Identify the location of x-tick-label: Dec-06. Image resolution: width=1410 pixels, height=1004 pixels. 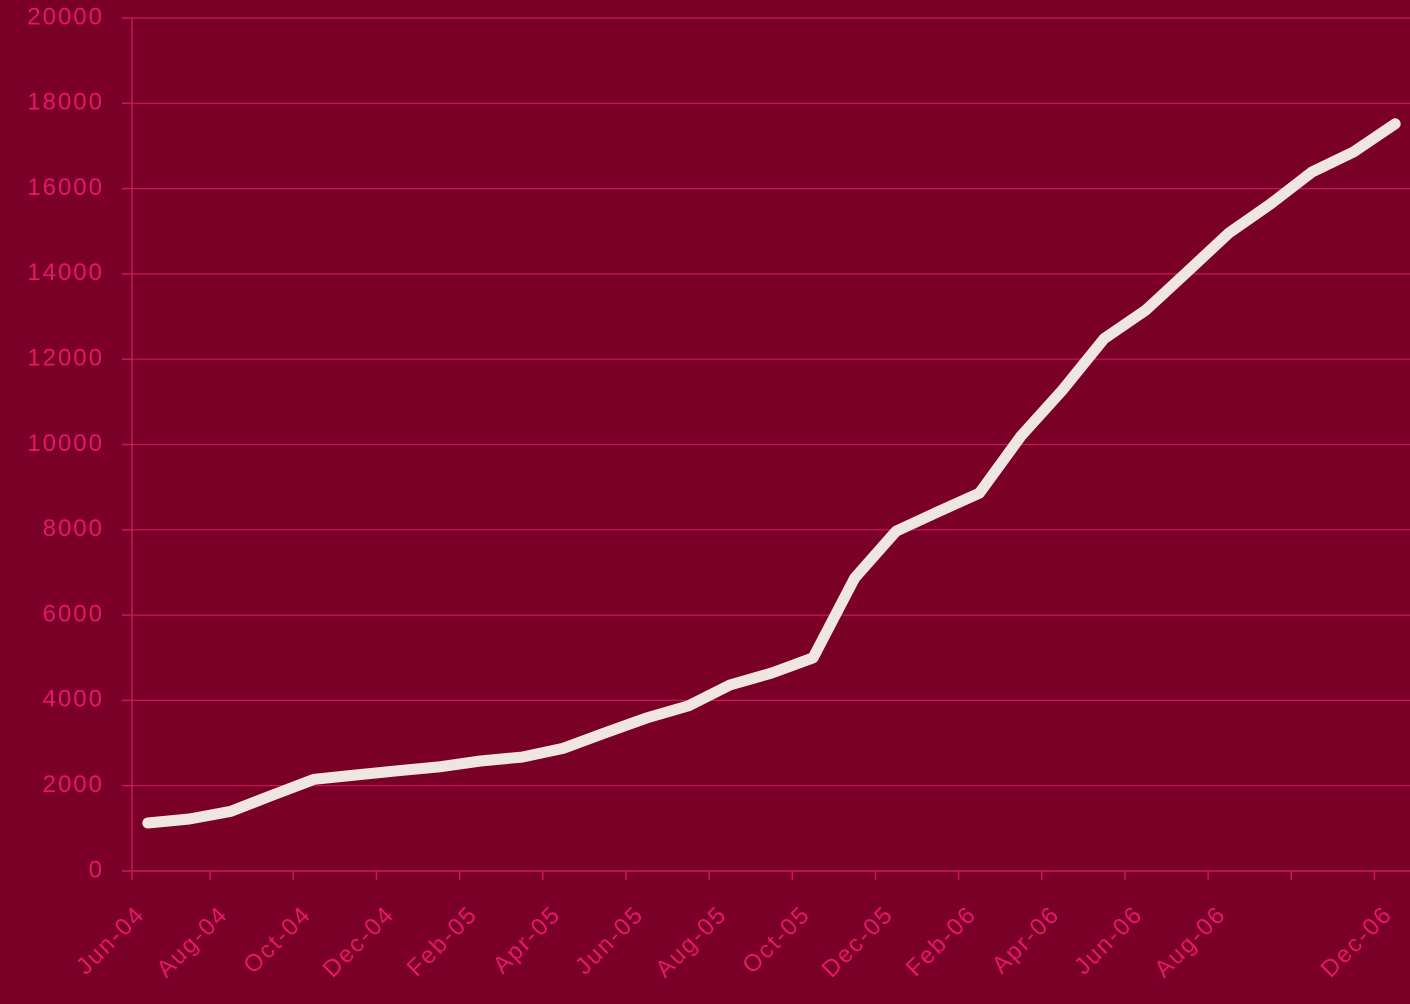
(1357, 942).